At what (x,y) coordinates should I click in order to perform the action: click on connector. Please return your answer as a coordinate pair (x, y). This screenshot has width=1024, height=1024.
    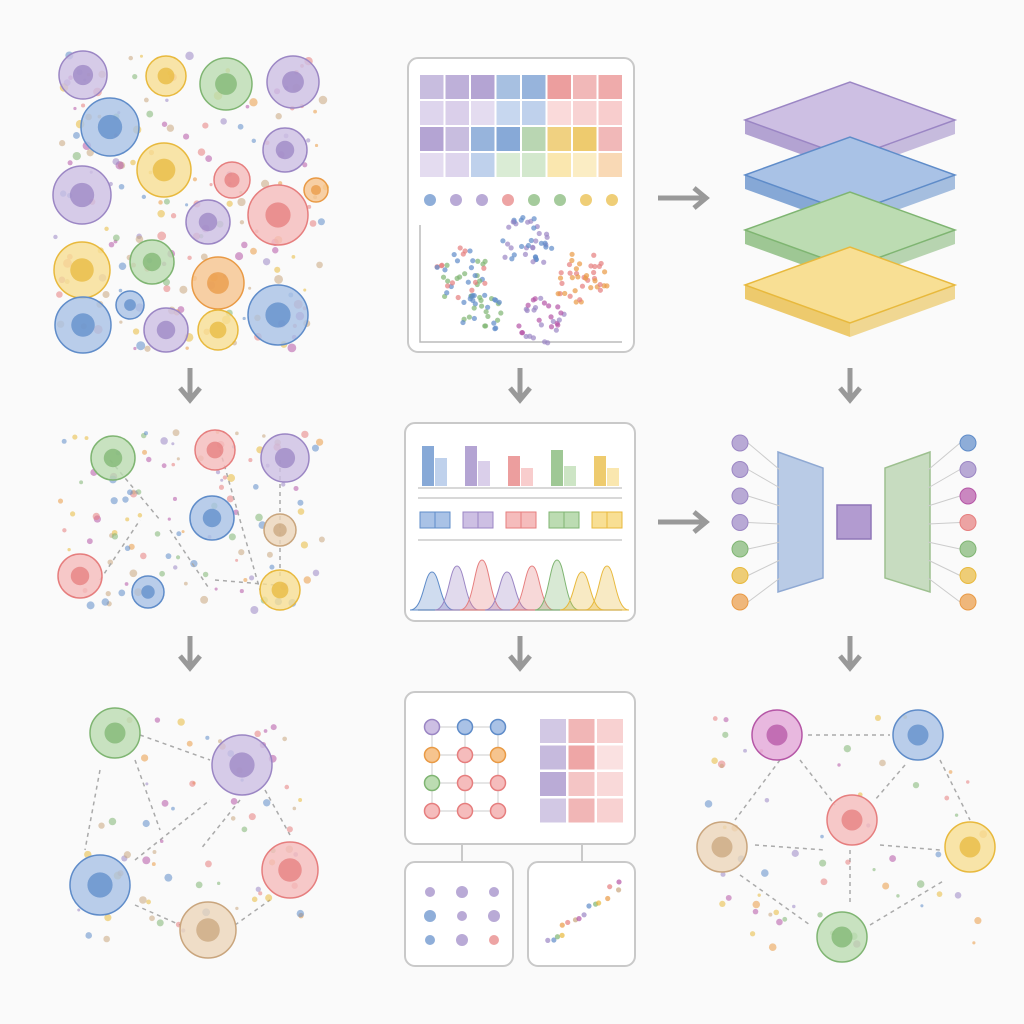
    Looking at the image, I should click on (522, 853).